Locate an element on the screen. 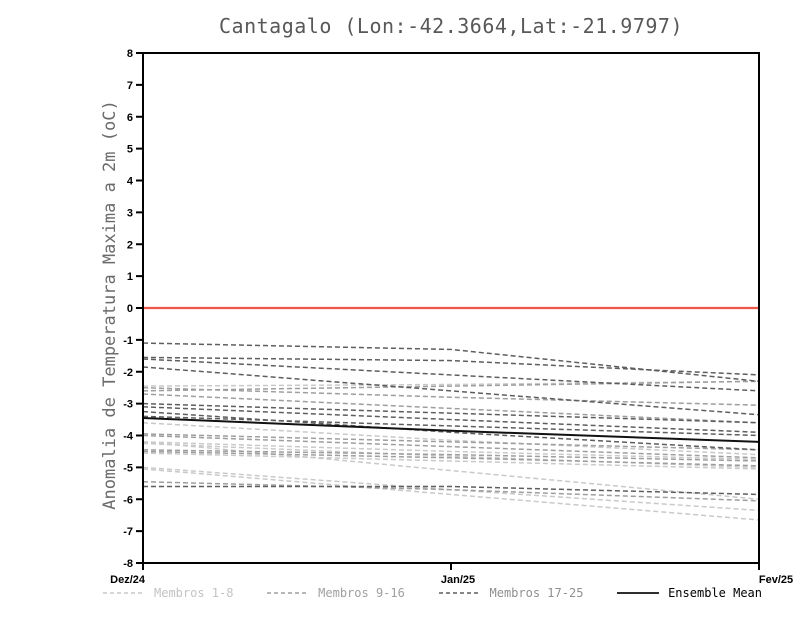 This screenshot has width=800, height=618. svg-text: -8 is located at coordinates (128, 564).